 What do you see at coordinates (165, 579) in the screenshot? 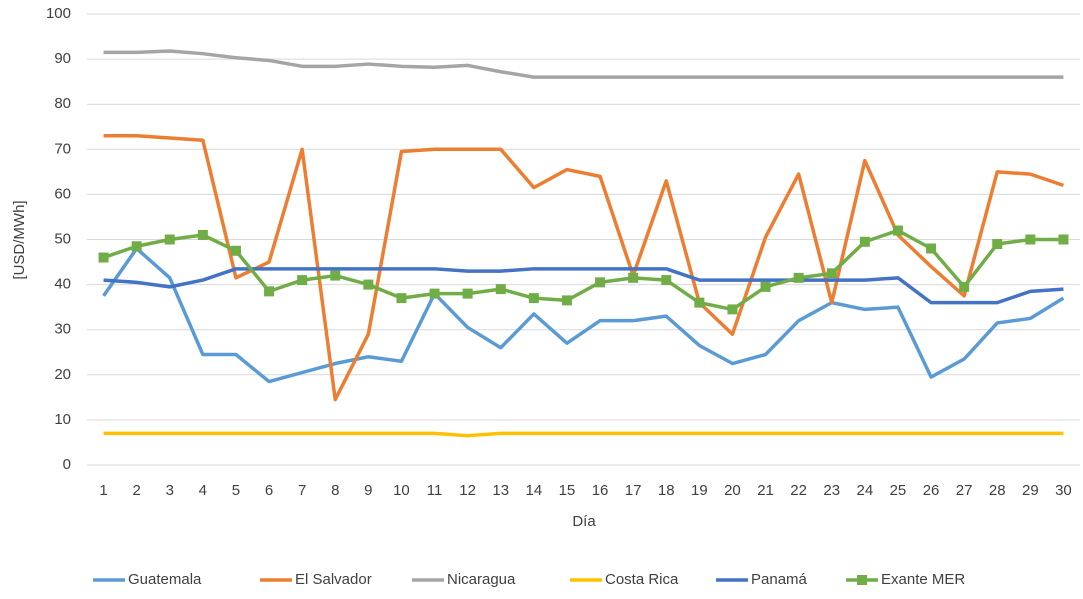
I see `legend-label: Guatemala` at bounding box center [165, 579].